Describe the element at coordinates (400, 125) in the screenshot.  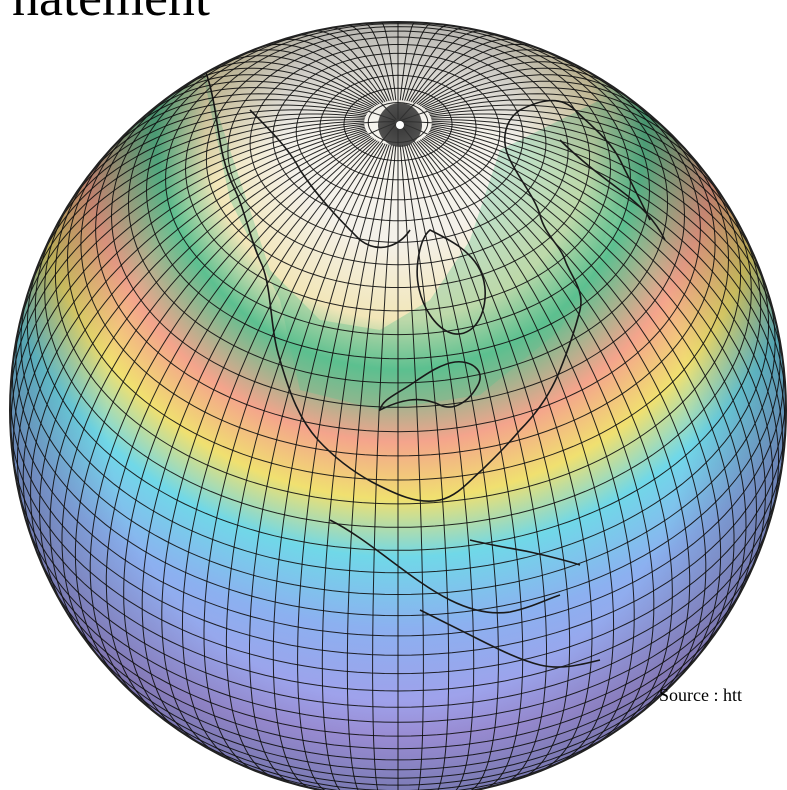
I see `north-pole-center` at that location.